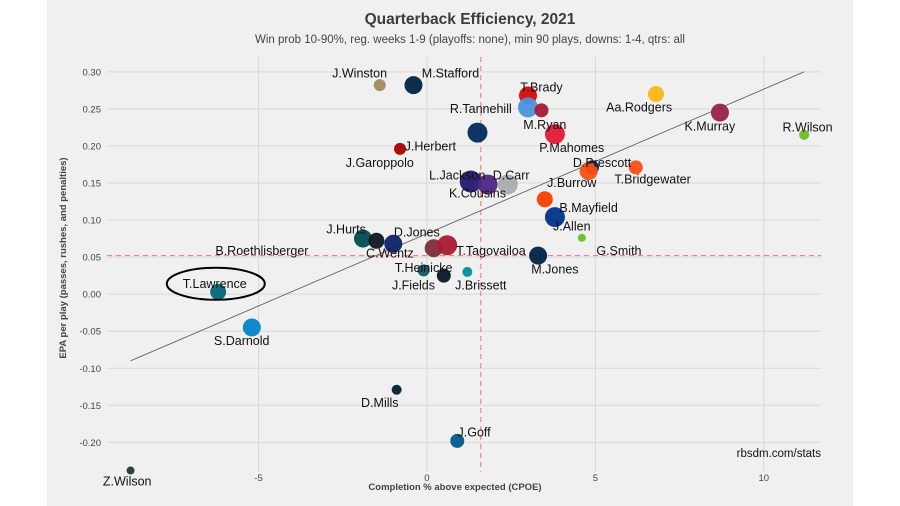 The width and height of the screenshot is (900, 506). What do you see at coordinates (595, 478) in the screenshot?
I see `x-tick-label: 5` at bounding box center [595, 478].